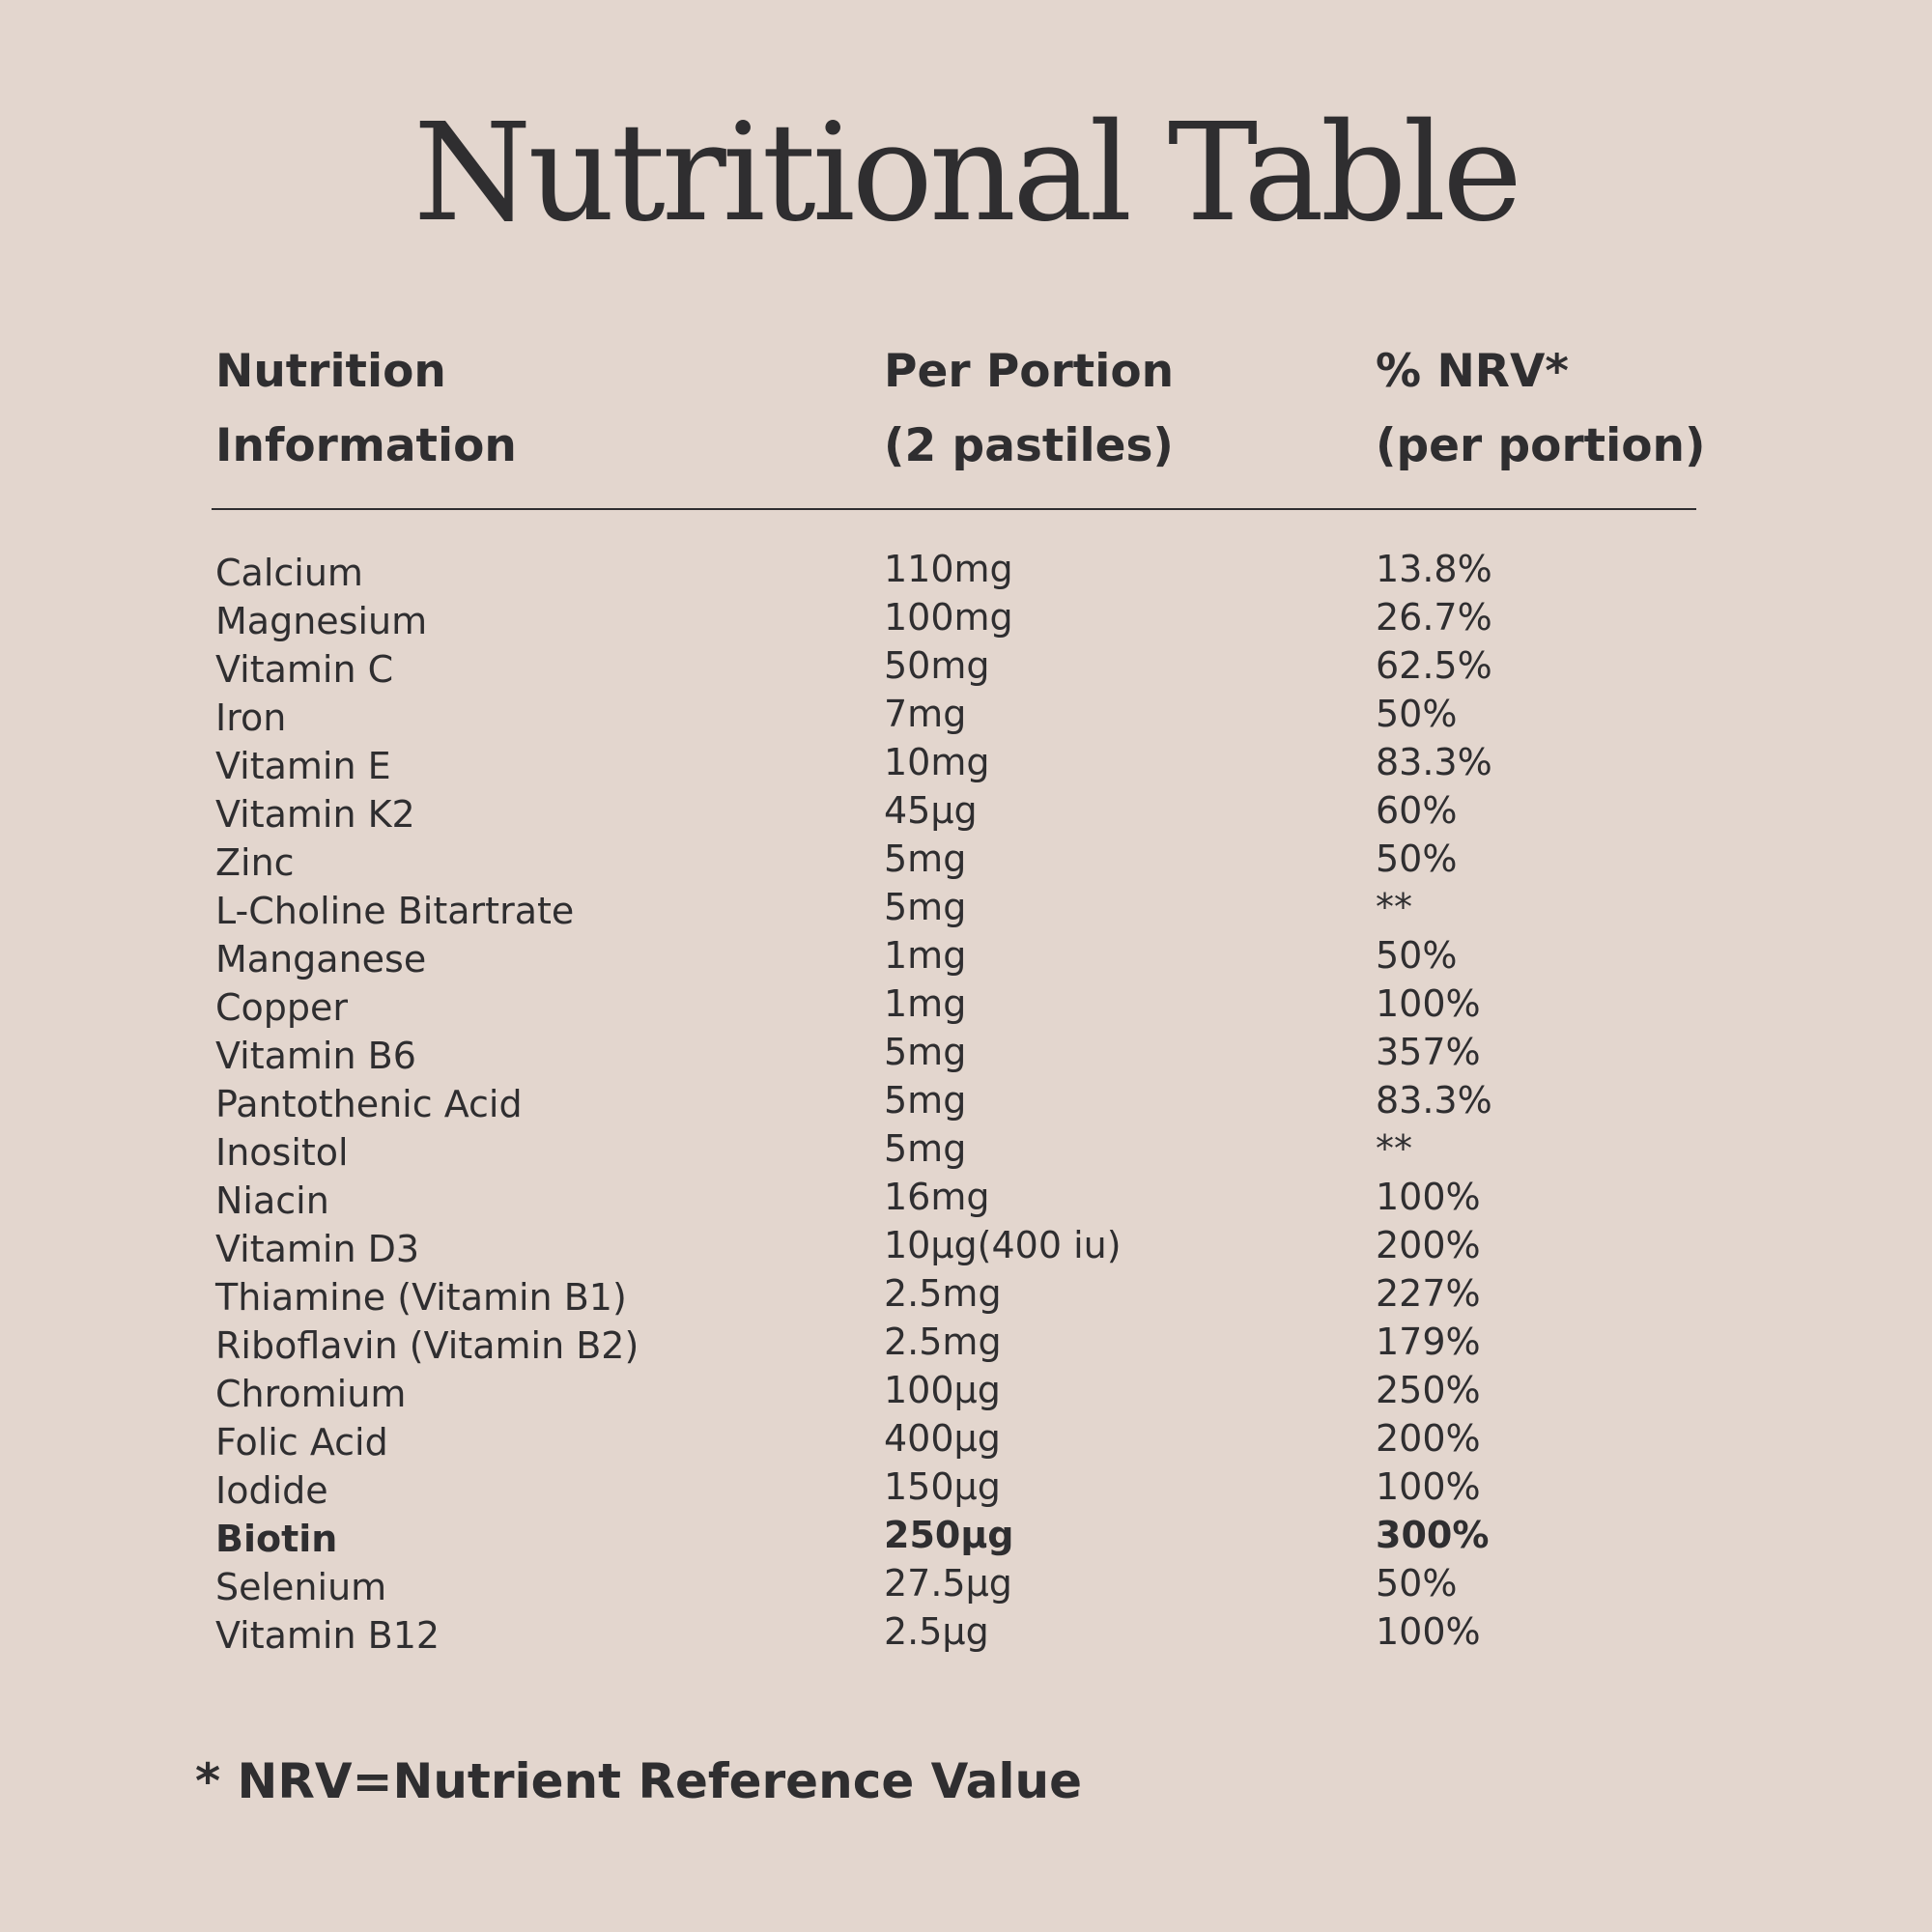 The width and height of the screenshot is (1932, 1932). I want to click on nutrient-name: Zinc, so click(255, 862).